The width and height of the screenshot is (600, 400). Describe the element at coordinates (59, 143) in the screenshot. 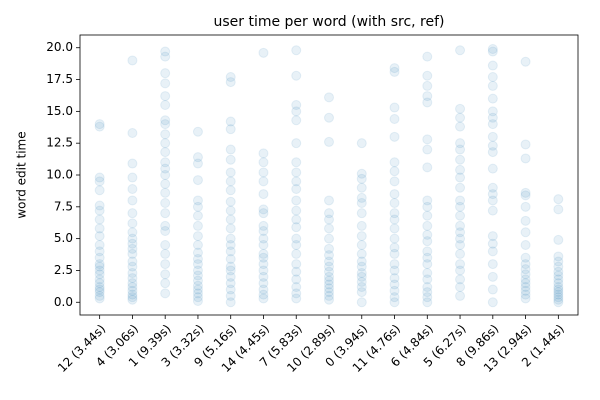

I see `y-tick-label: 12.5` at that location.